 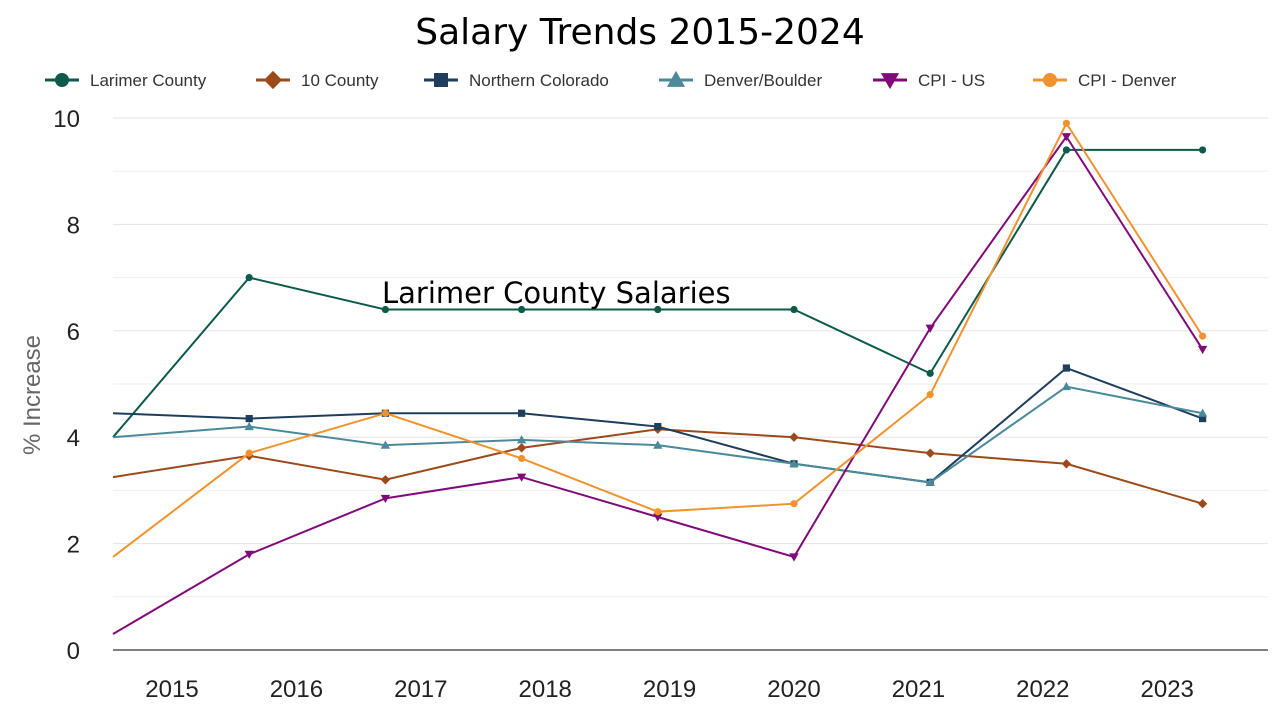 What do you see at coordinates (340, 80) in the screenshot?
I see `legend-label: 10 County` at bounding box center [340, 80].